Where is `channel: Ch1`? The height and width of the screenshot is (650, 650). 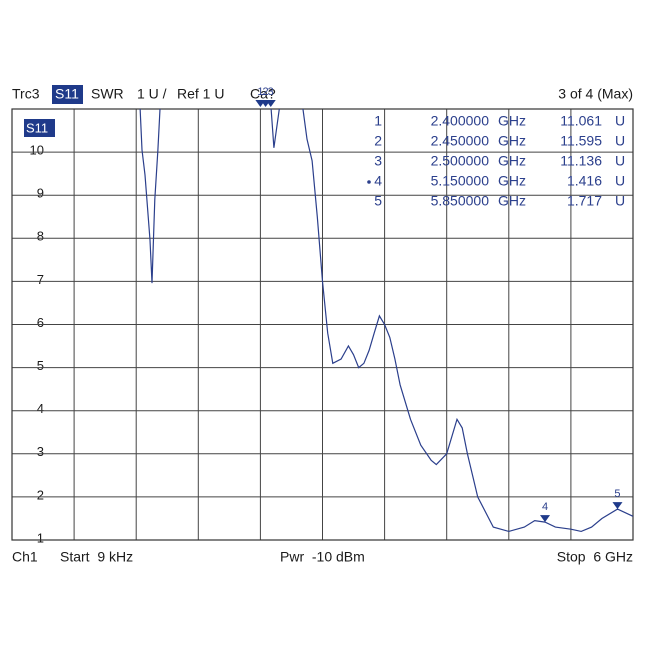 channel: Ch1 is located at coordinates (25, 557).